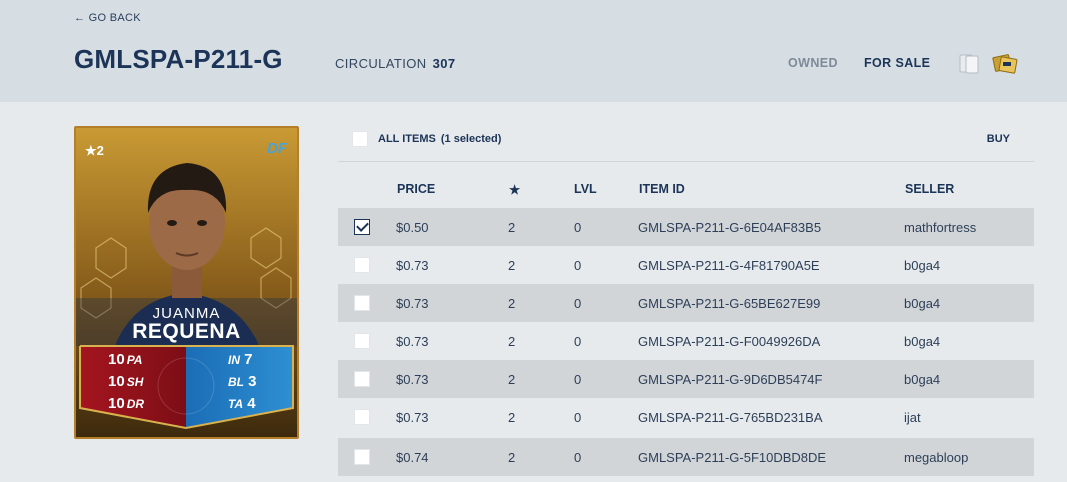 The width and height of the screenshot is (1067, 482). I want to click on row-seller: ijat, so click(912, 417).